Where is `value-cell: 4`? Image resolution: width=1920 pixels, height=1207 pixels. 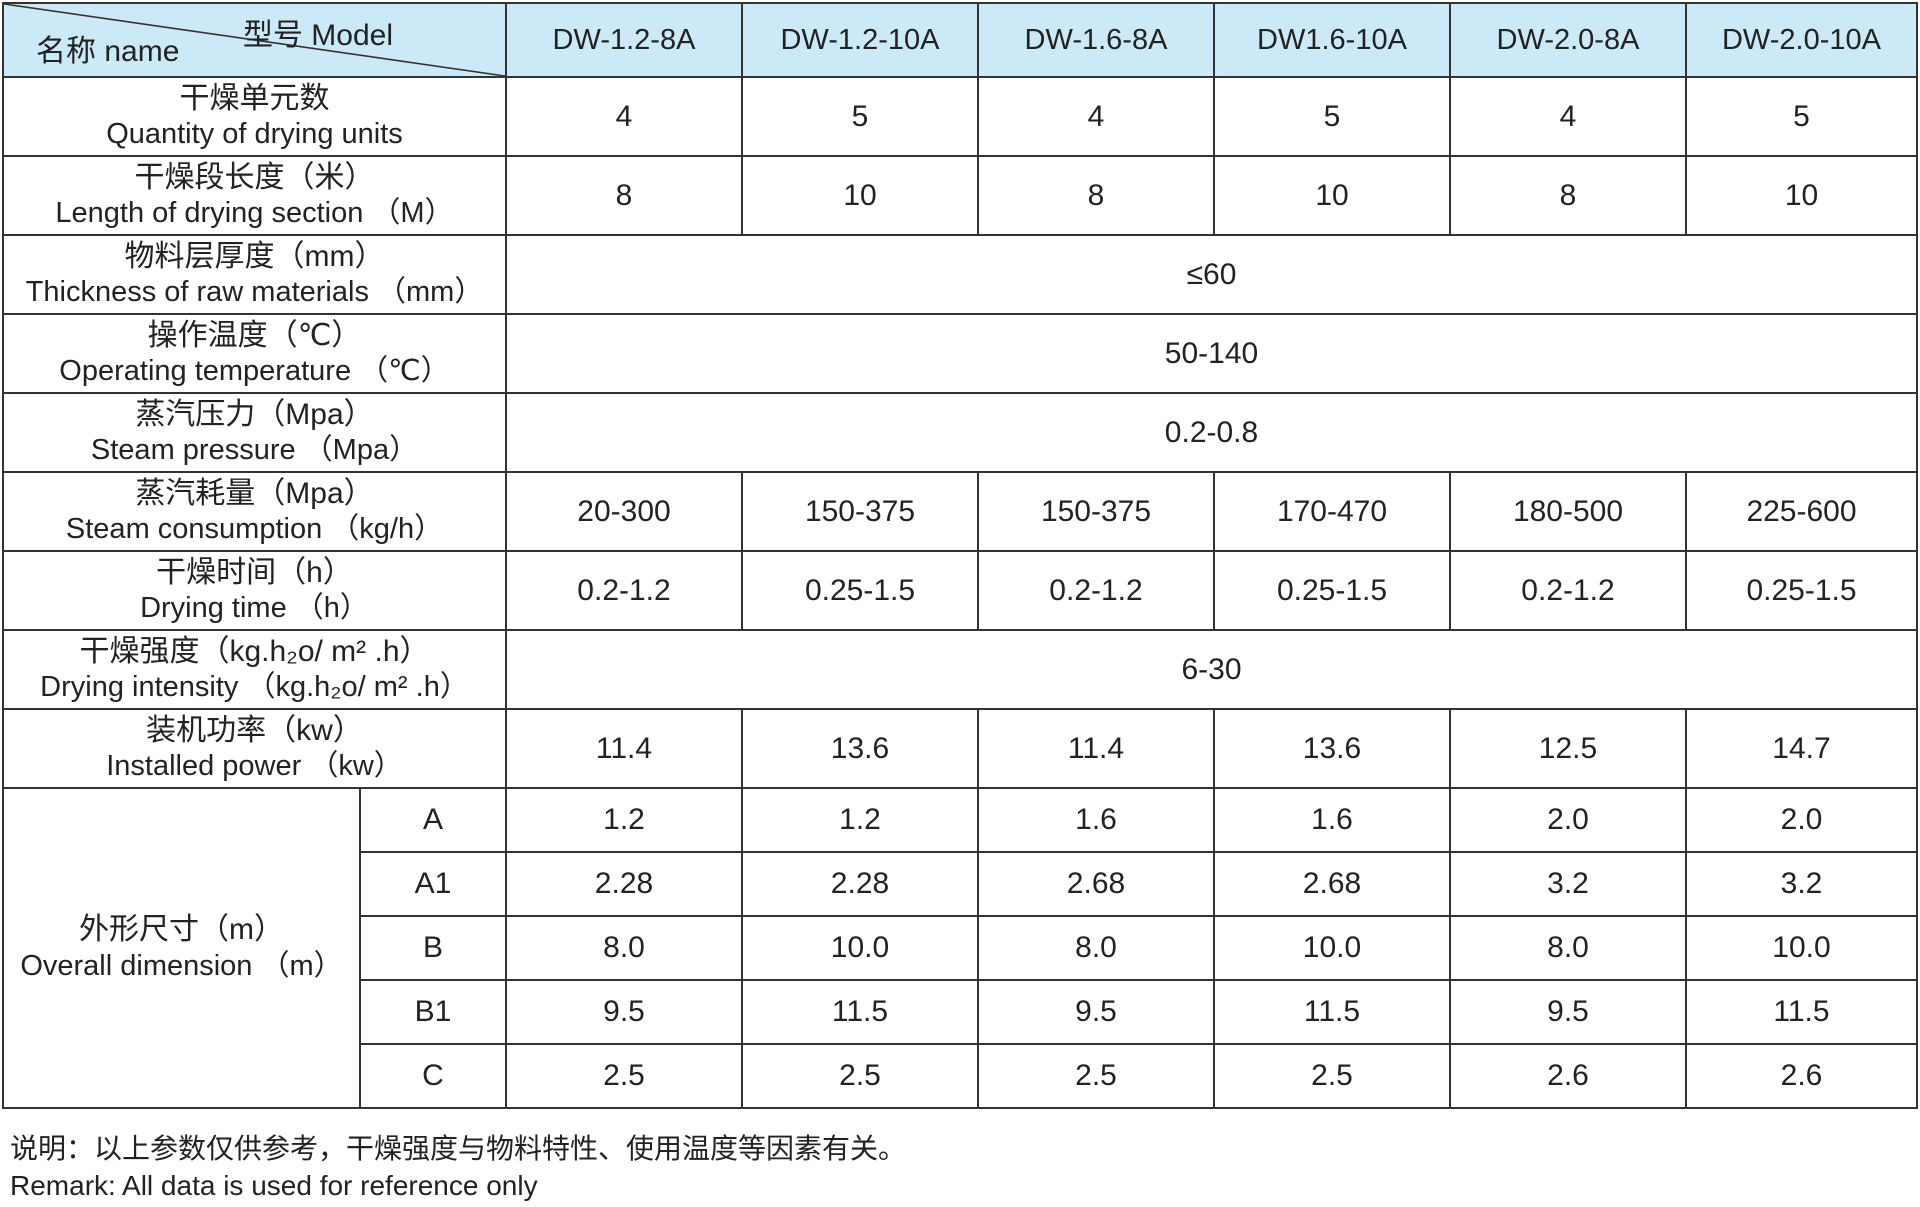 value-cell: 4 is located at coordinates (1096, 116).